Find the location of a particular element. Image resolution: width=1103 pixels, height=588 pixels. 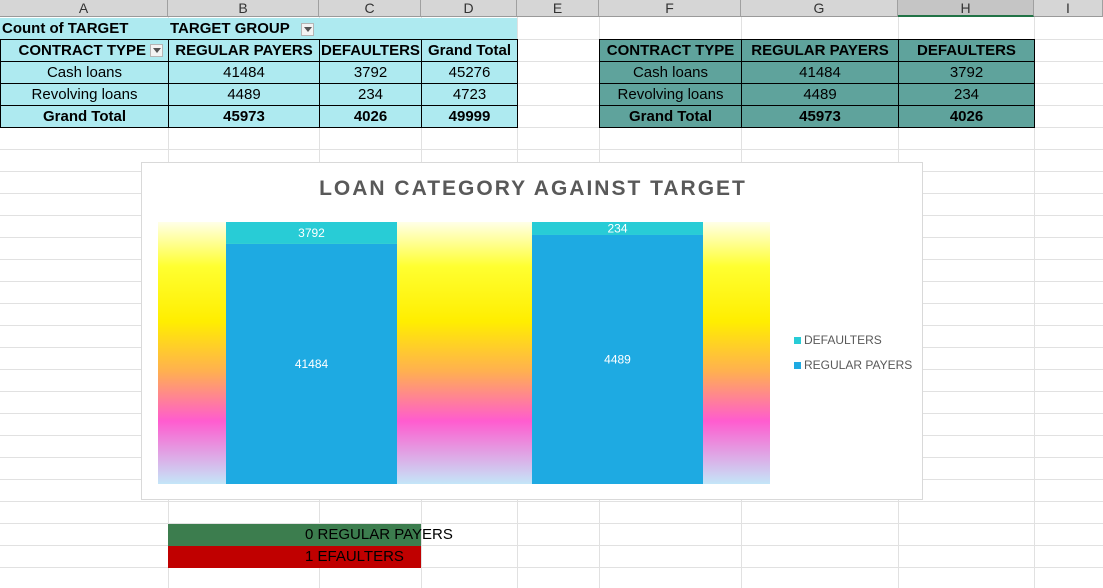

data-label: 234 is located at coordinates (617, 228).